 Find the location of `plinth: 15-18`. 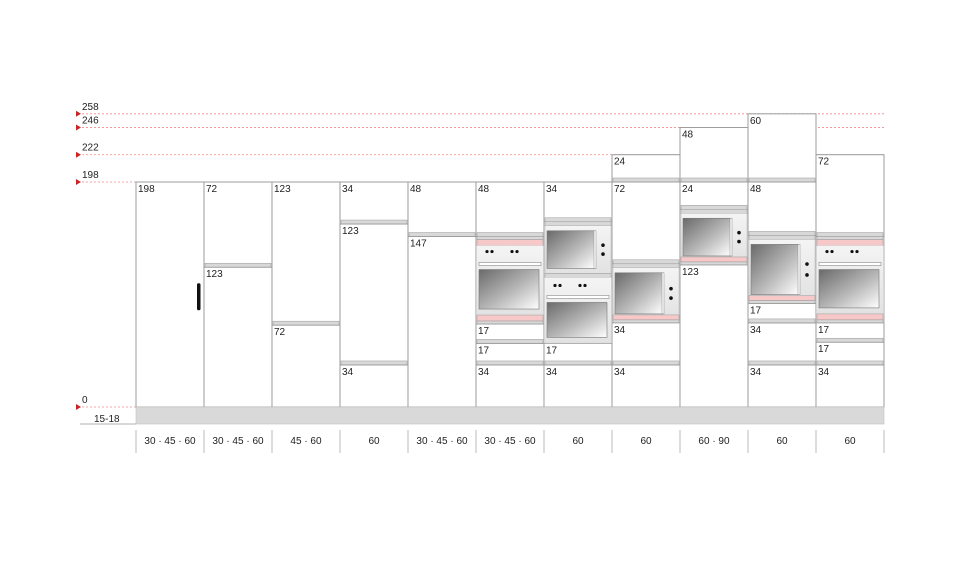

plinth: 15-18 is located at coordinates (482, 415).